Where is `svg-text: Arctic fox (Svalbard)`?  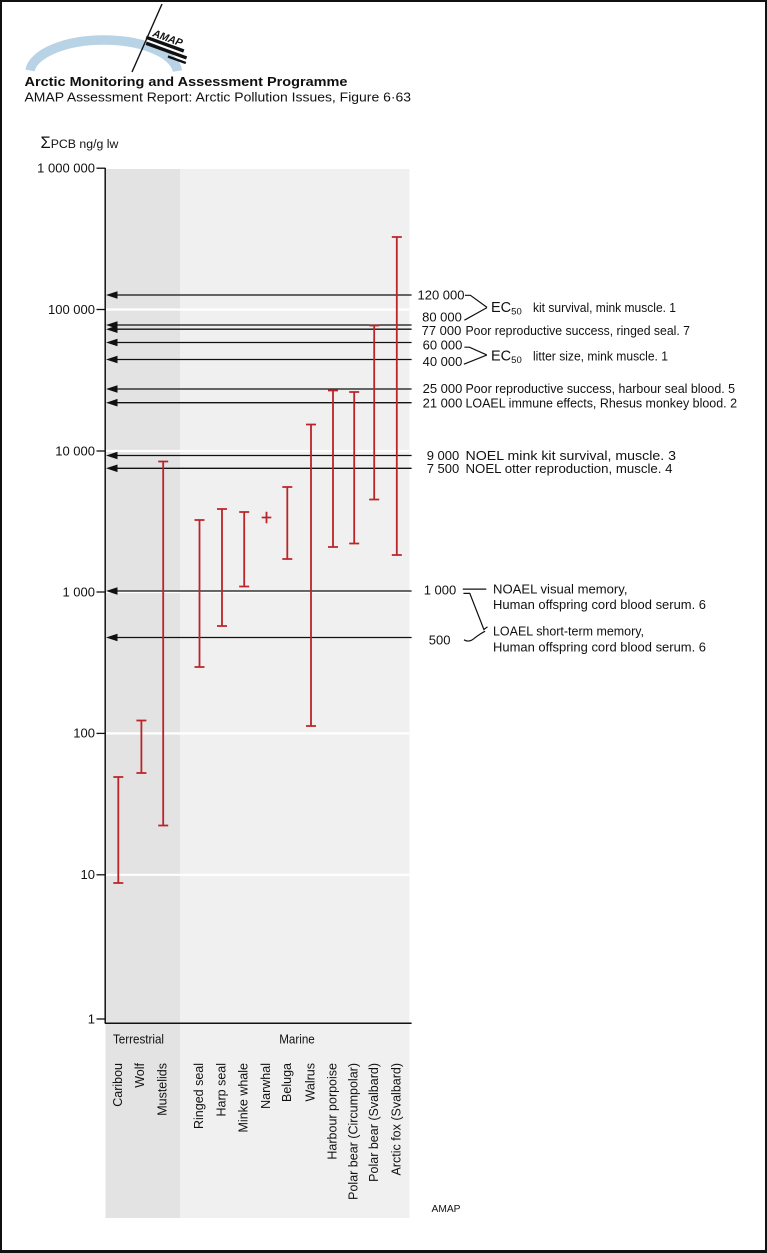 svg-text: Arctic fox (Svalbard) is located at coordinates (396, 1119).